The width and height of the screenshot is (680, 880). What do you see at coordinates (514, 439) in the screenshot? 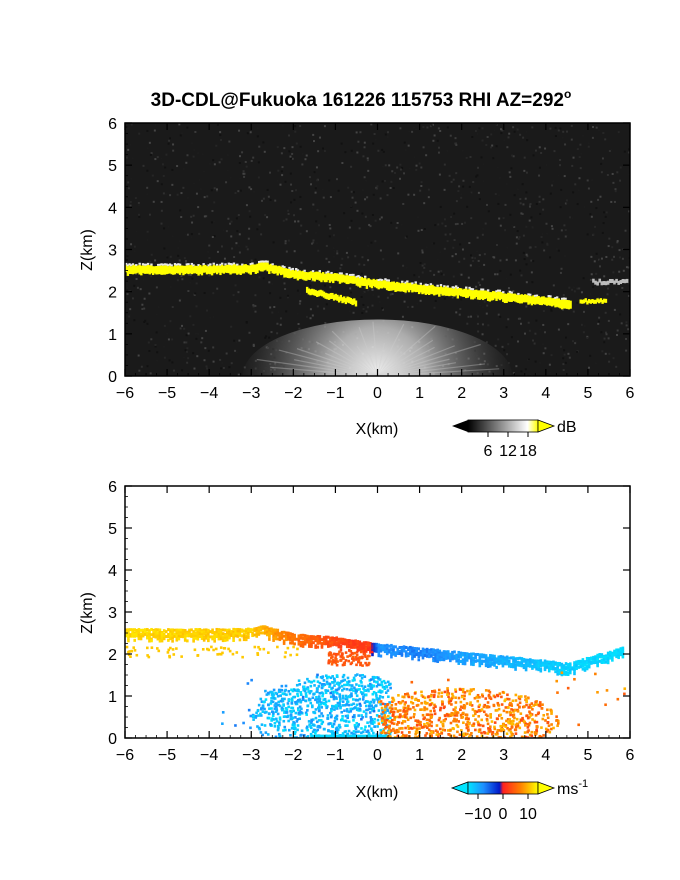
I see `intensity-colorbar: dB 6 12 18` at bounding box center [514, 439].